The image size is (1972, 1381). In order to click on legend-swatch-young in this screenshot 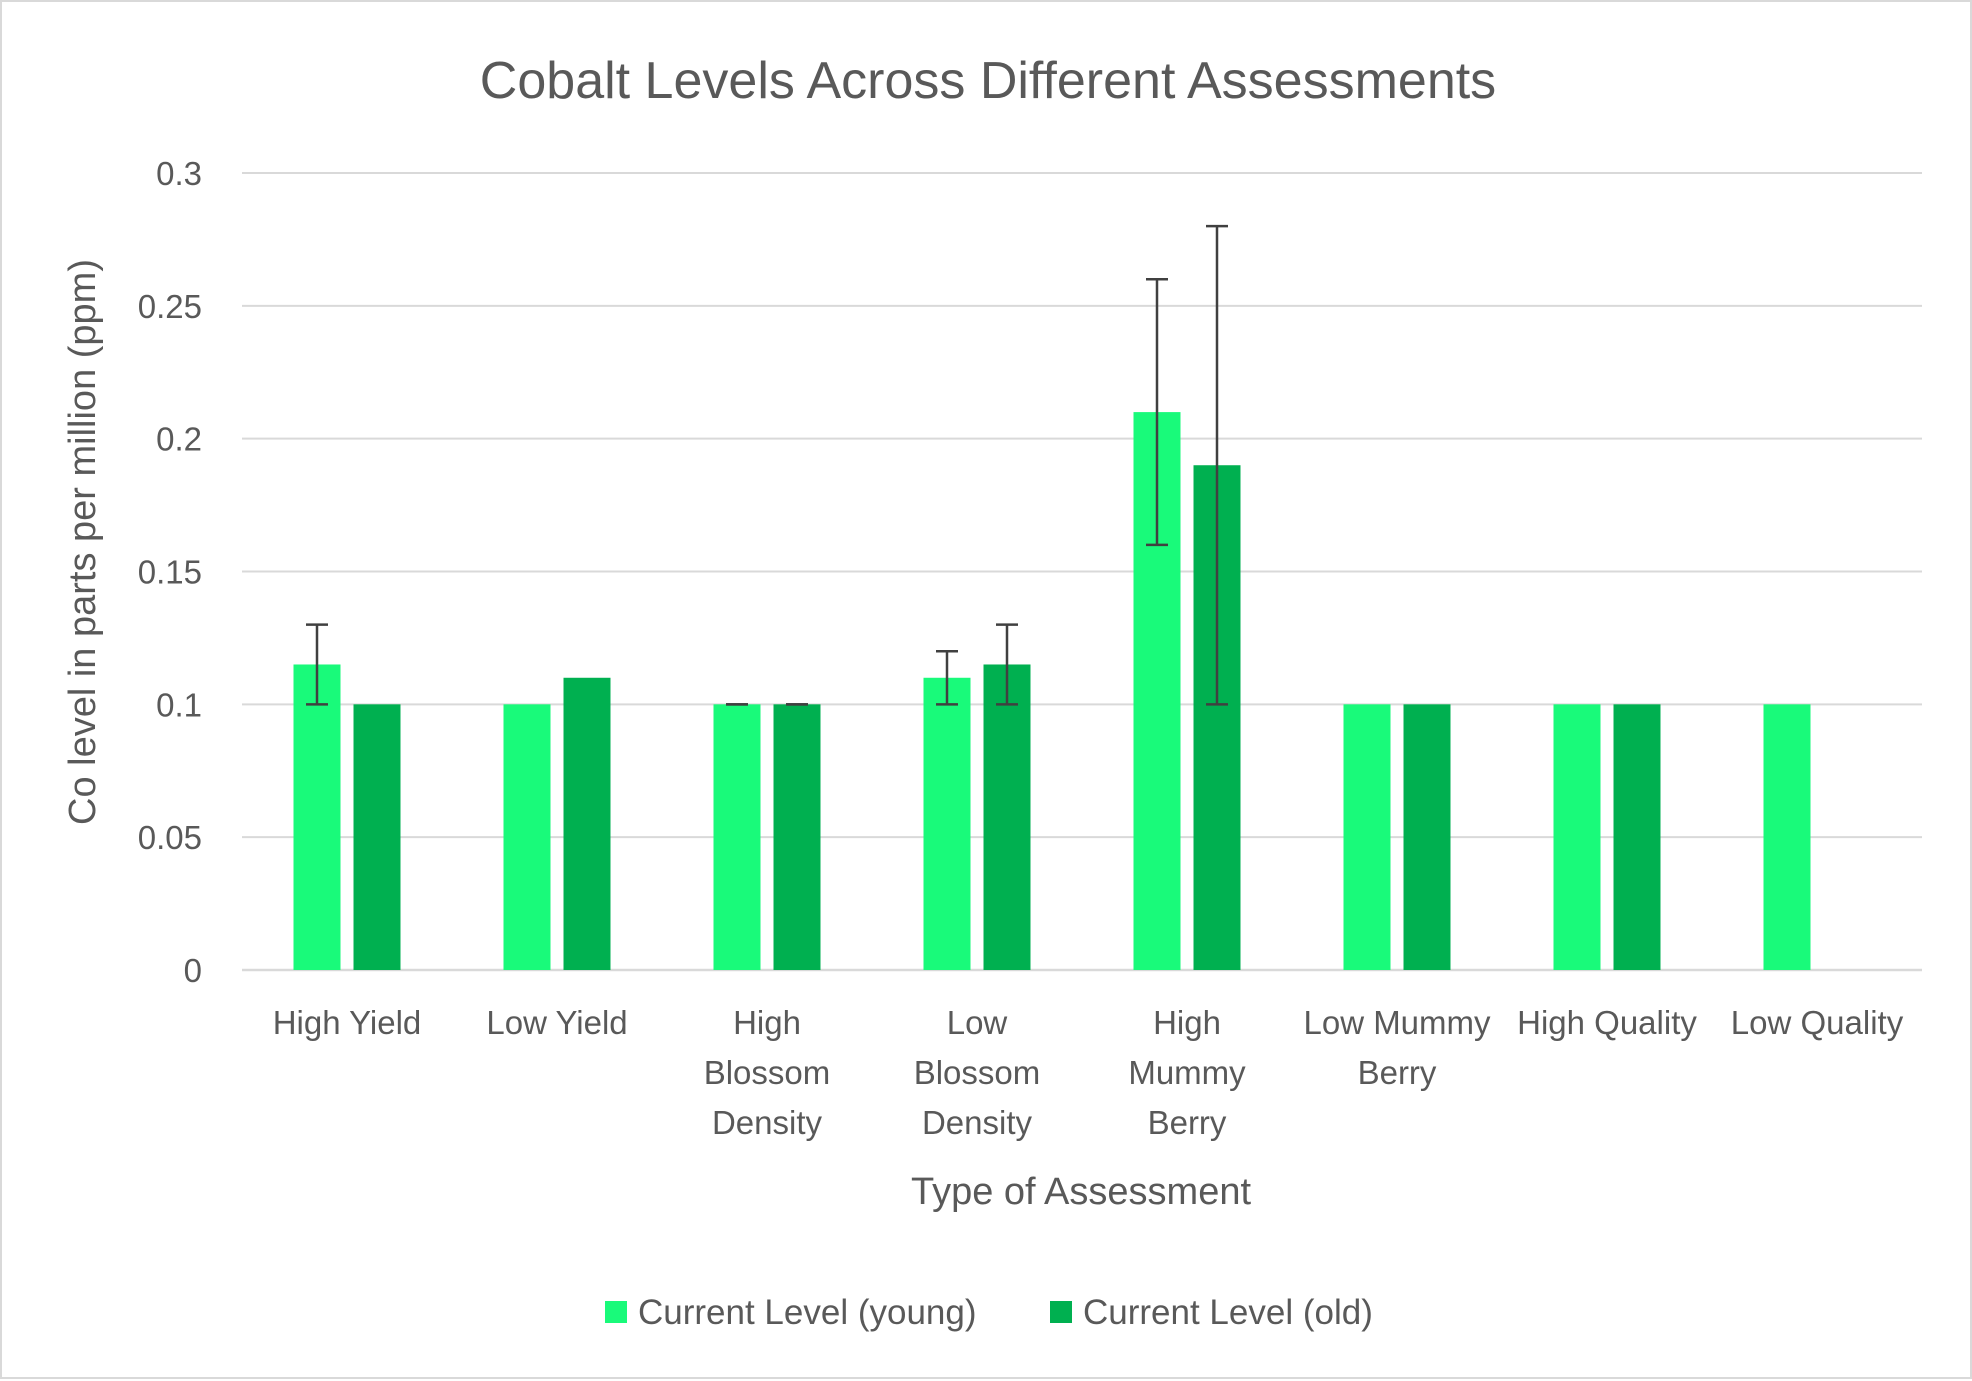, I will do `click(616, 1312)`.